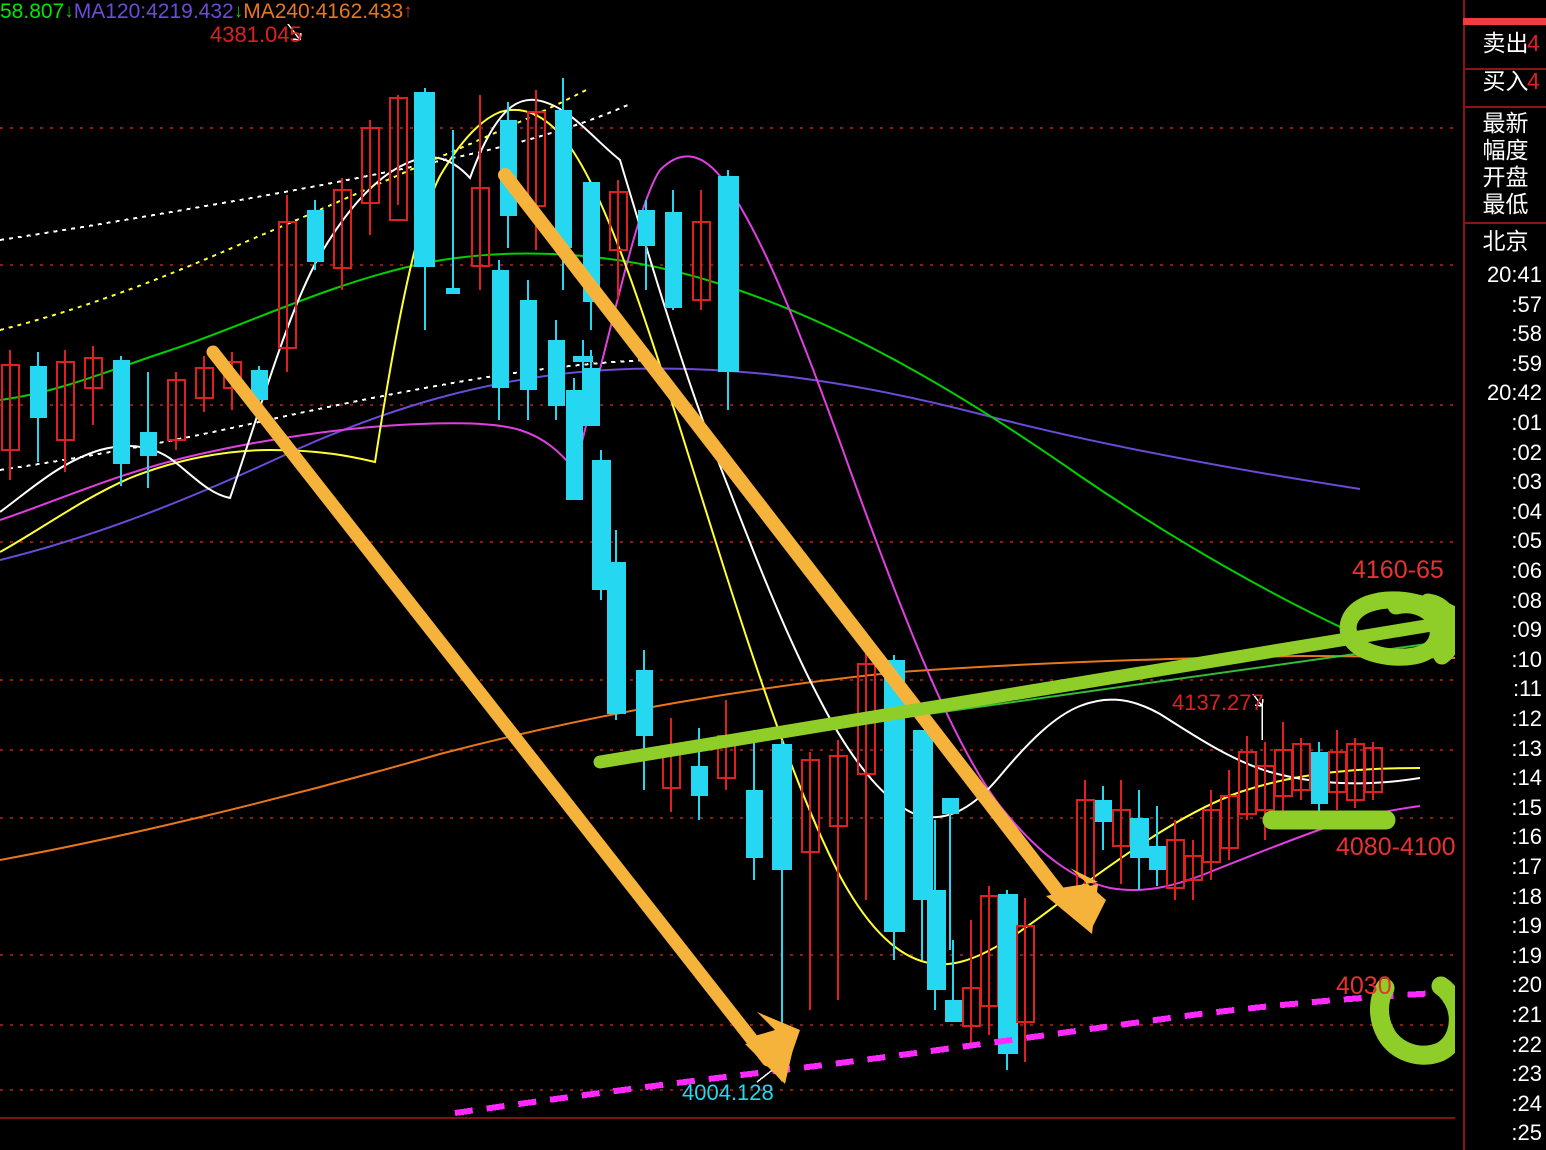 Image resolution: width=1546 pixels, height=1150 pixels. I want to click on trough-low-label: 4004.128, so click(728, 1092).